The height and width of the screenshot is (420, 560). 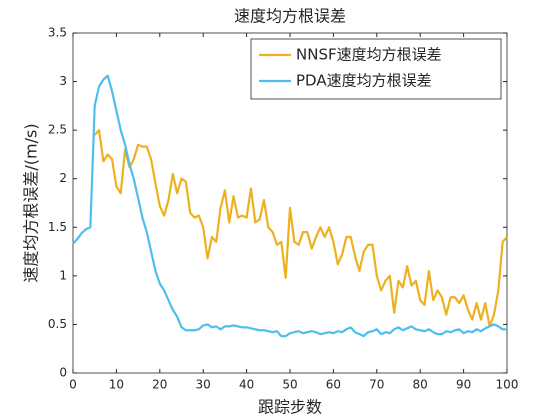 I want to click on chart-title: 速度均方根误差, so click(x=290, y=16).